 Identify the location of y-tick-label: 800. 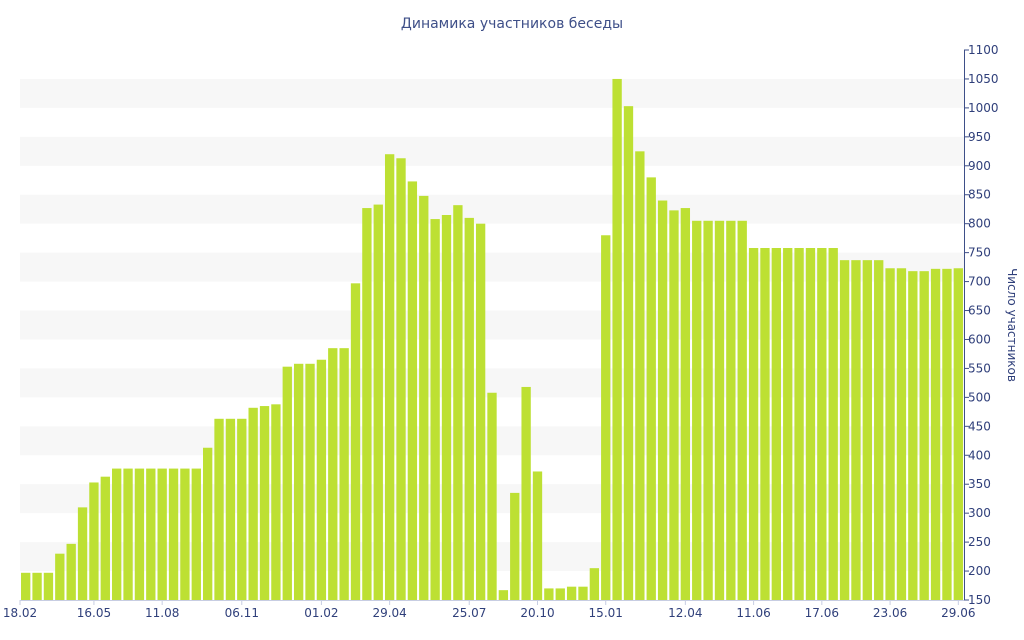
(979, 224).